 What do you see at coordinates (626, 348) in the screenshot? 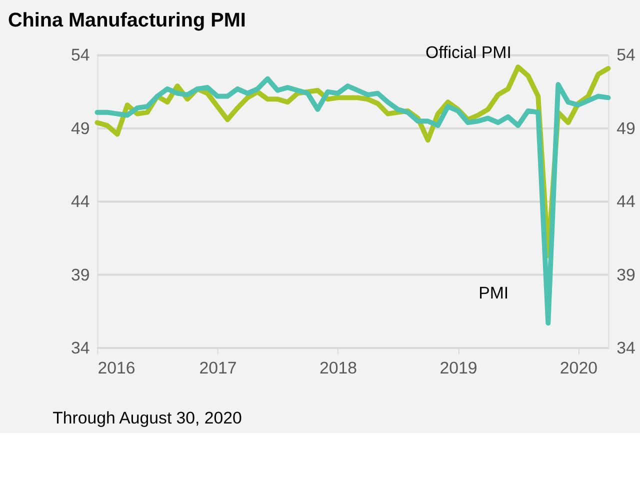
I see `y2-tick-label: 34` at bounding box center [626, 348].